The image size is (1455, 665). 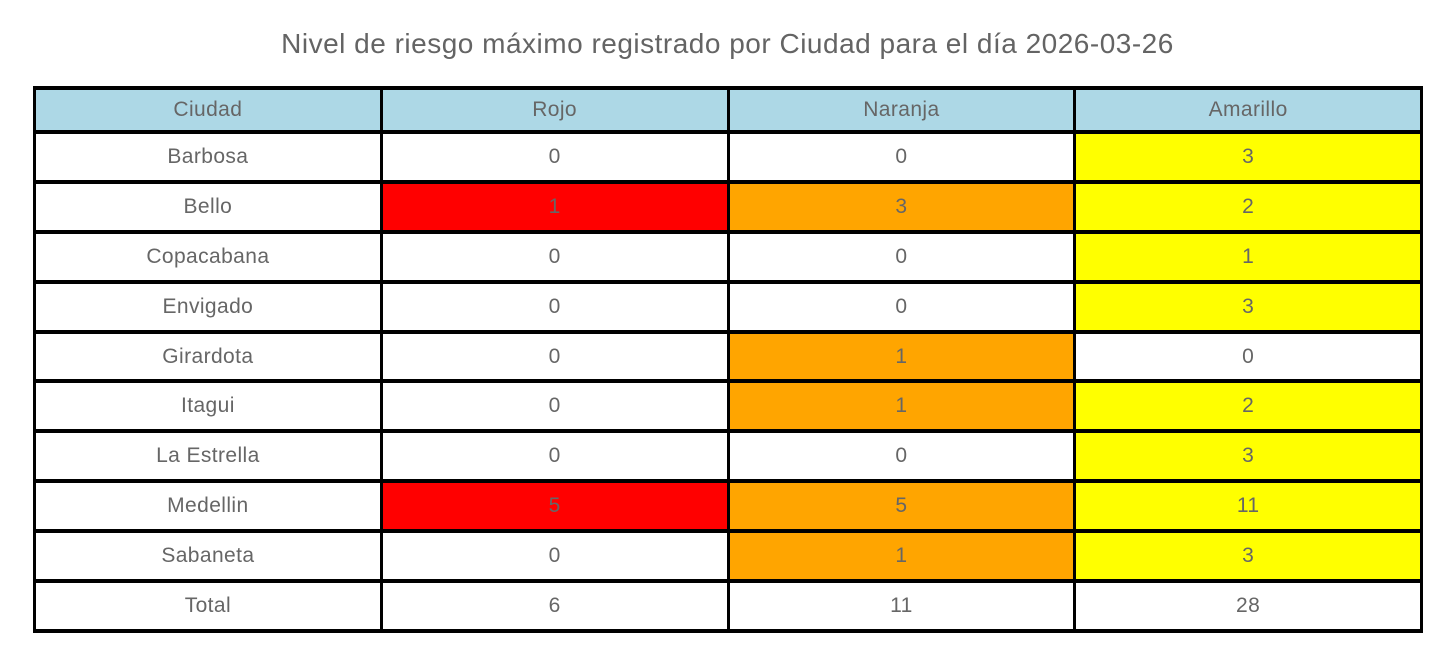 I want to click on table-row: La Estrella 0 0 3, so click(x=728, y=456).